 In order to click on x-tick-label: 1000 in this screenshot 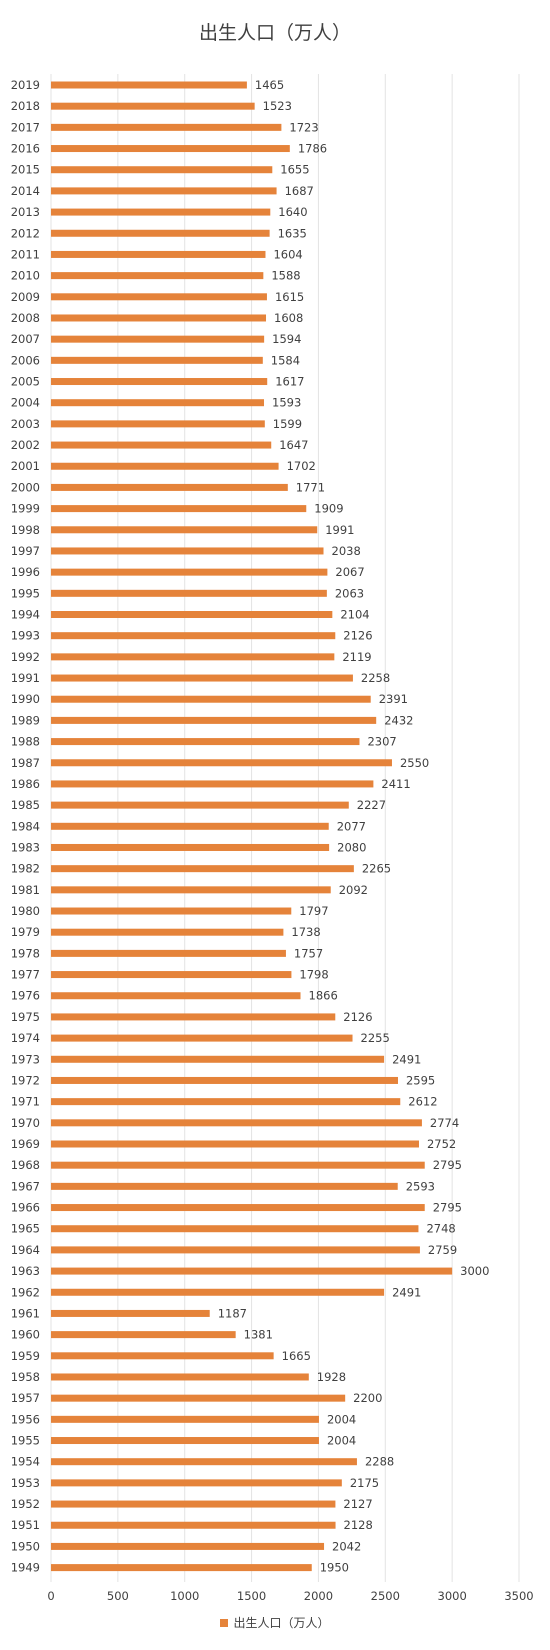, I will do `click(184, 1596)`.